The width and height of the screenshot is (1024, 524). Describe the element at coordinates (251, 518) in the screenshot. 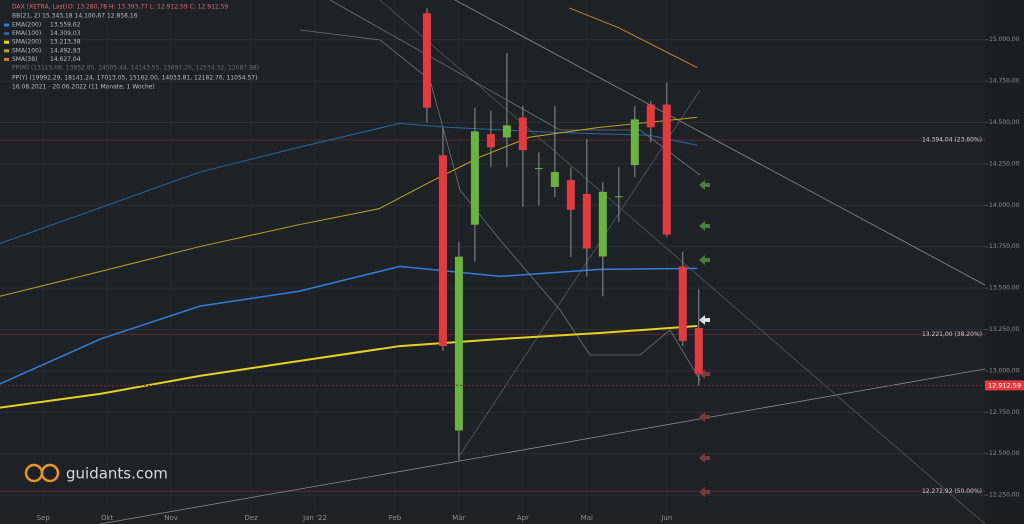

I see `x-tick-label: Dez` at that location.